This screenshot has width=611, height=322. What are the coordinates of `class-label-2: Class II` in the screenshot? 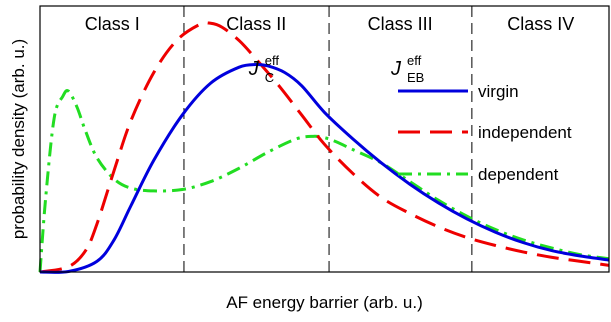 It's located at (256, 24).